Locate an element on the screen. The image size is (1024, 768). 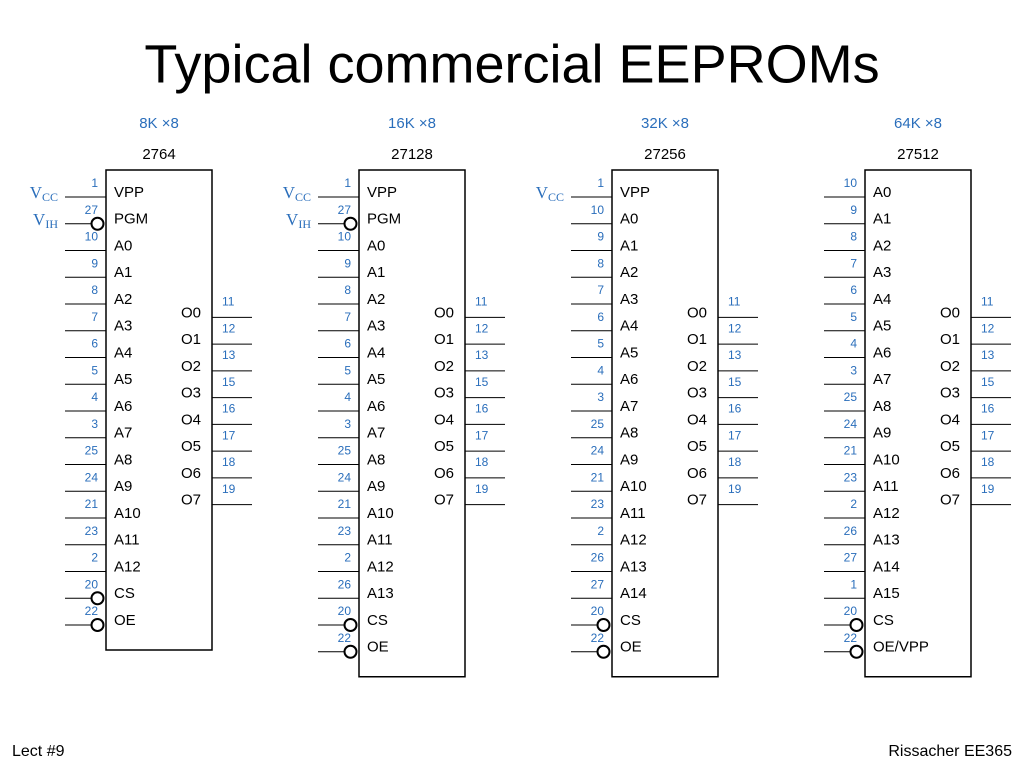
pin-name: O2 is located at coordinates (697, 366).